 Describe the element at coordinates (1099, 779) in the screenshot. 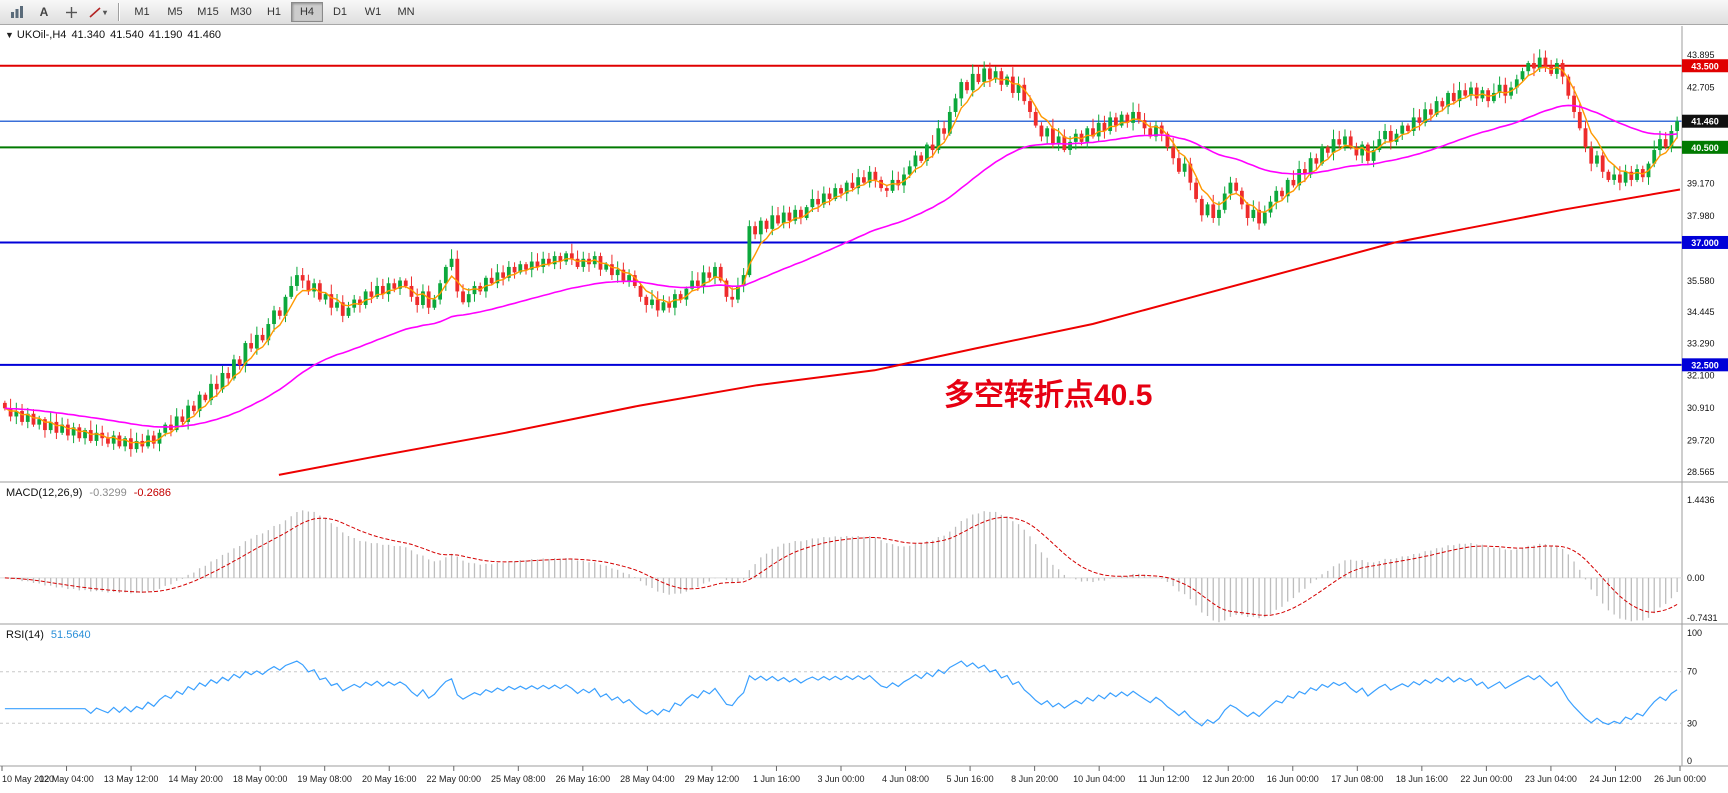

I see `time-axis-label: 10 Jun 04:00` at that location.